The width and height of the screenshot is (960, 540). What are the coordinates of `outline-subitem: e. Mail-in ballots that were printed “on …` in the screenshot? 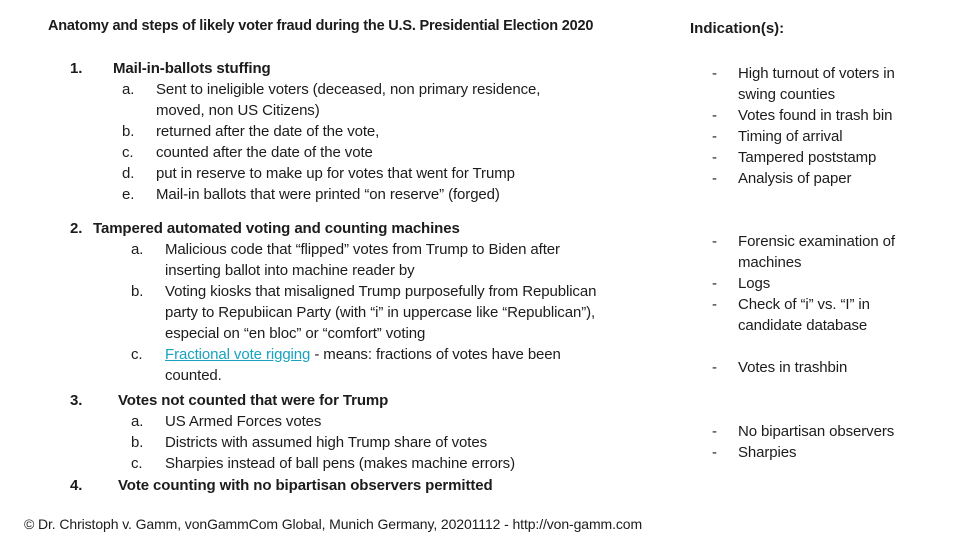 It's located at (380, 194).